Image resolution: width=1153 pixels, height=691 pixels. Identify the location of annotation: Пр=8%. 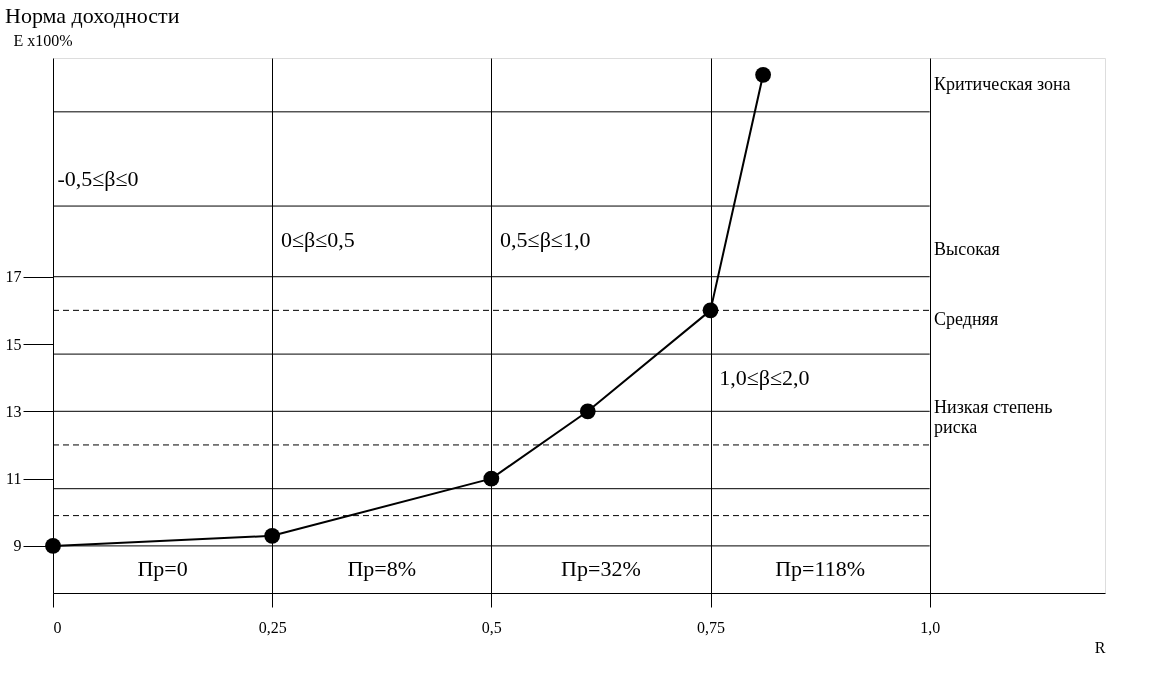
(382, 569).